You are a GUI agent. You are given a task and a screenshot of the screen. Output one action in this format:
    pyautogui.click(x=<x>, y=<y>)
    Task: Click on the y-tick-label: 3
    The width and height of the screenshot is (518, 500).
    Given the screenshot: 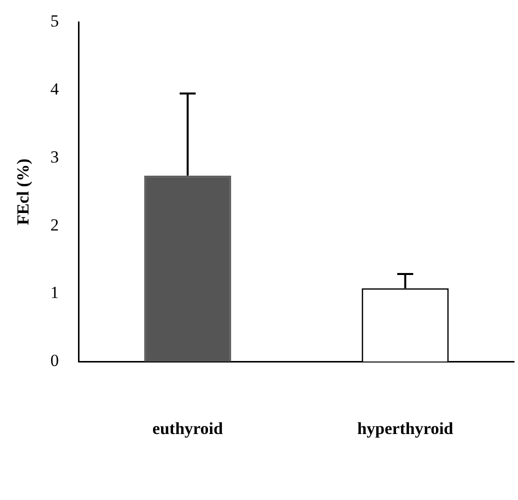 What is the action you would take?
    pyautogui.click(x=54, y=156)
    